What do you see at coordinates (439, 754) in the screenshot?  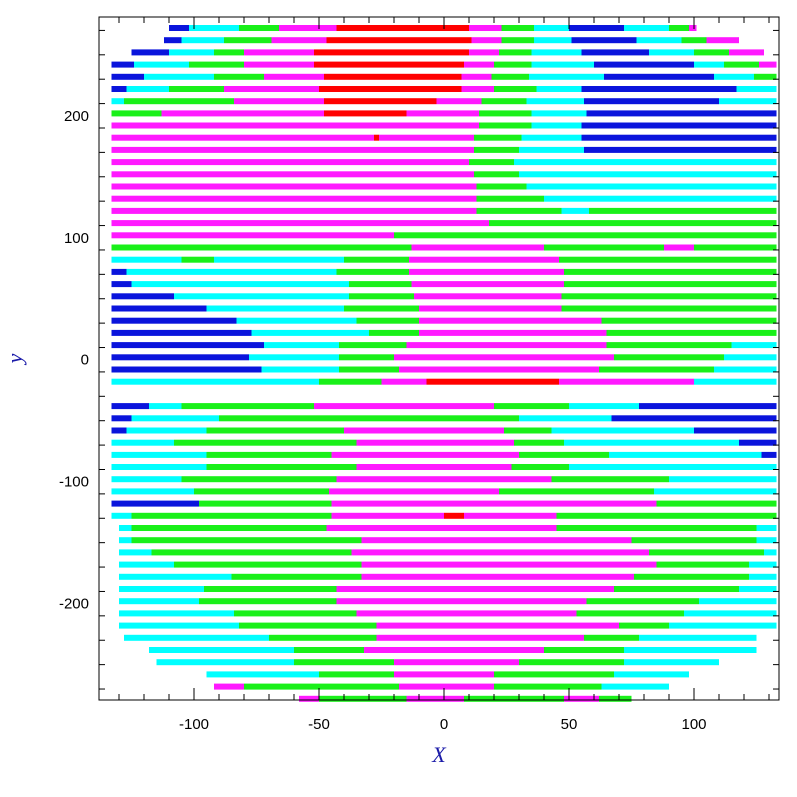 I see `x-axis-label: X` at bounding box center [439, 754].